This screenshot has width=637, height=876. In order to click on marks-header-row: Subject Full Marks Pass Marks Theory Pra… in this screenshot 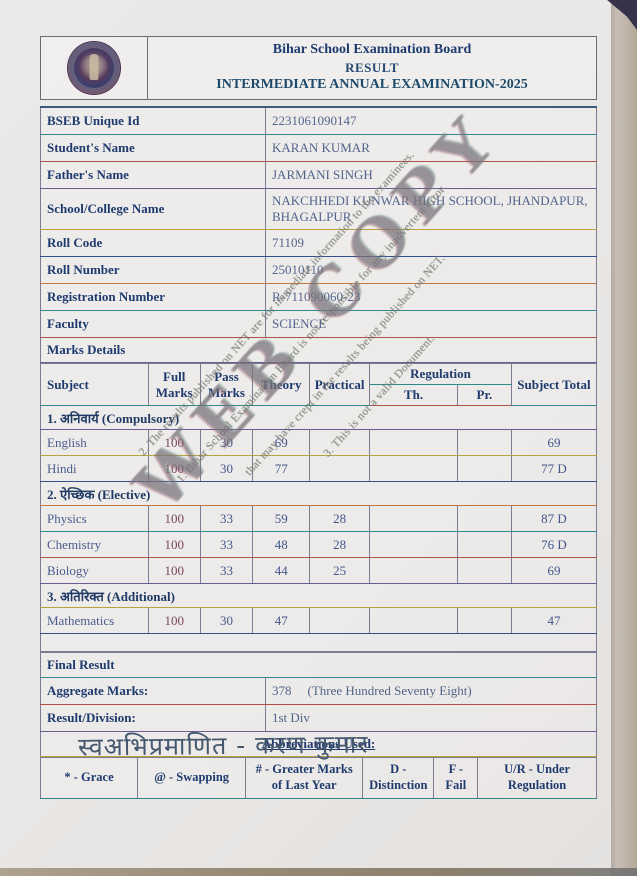, I will do `click(319, 384)`.